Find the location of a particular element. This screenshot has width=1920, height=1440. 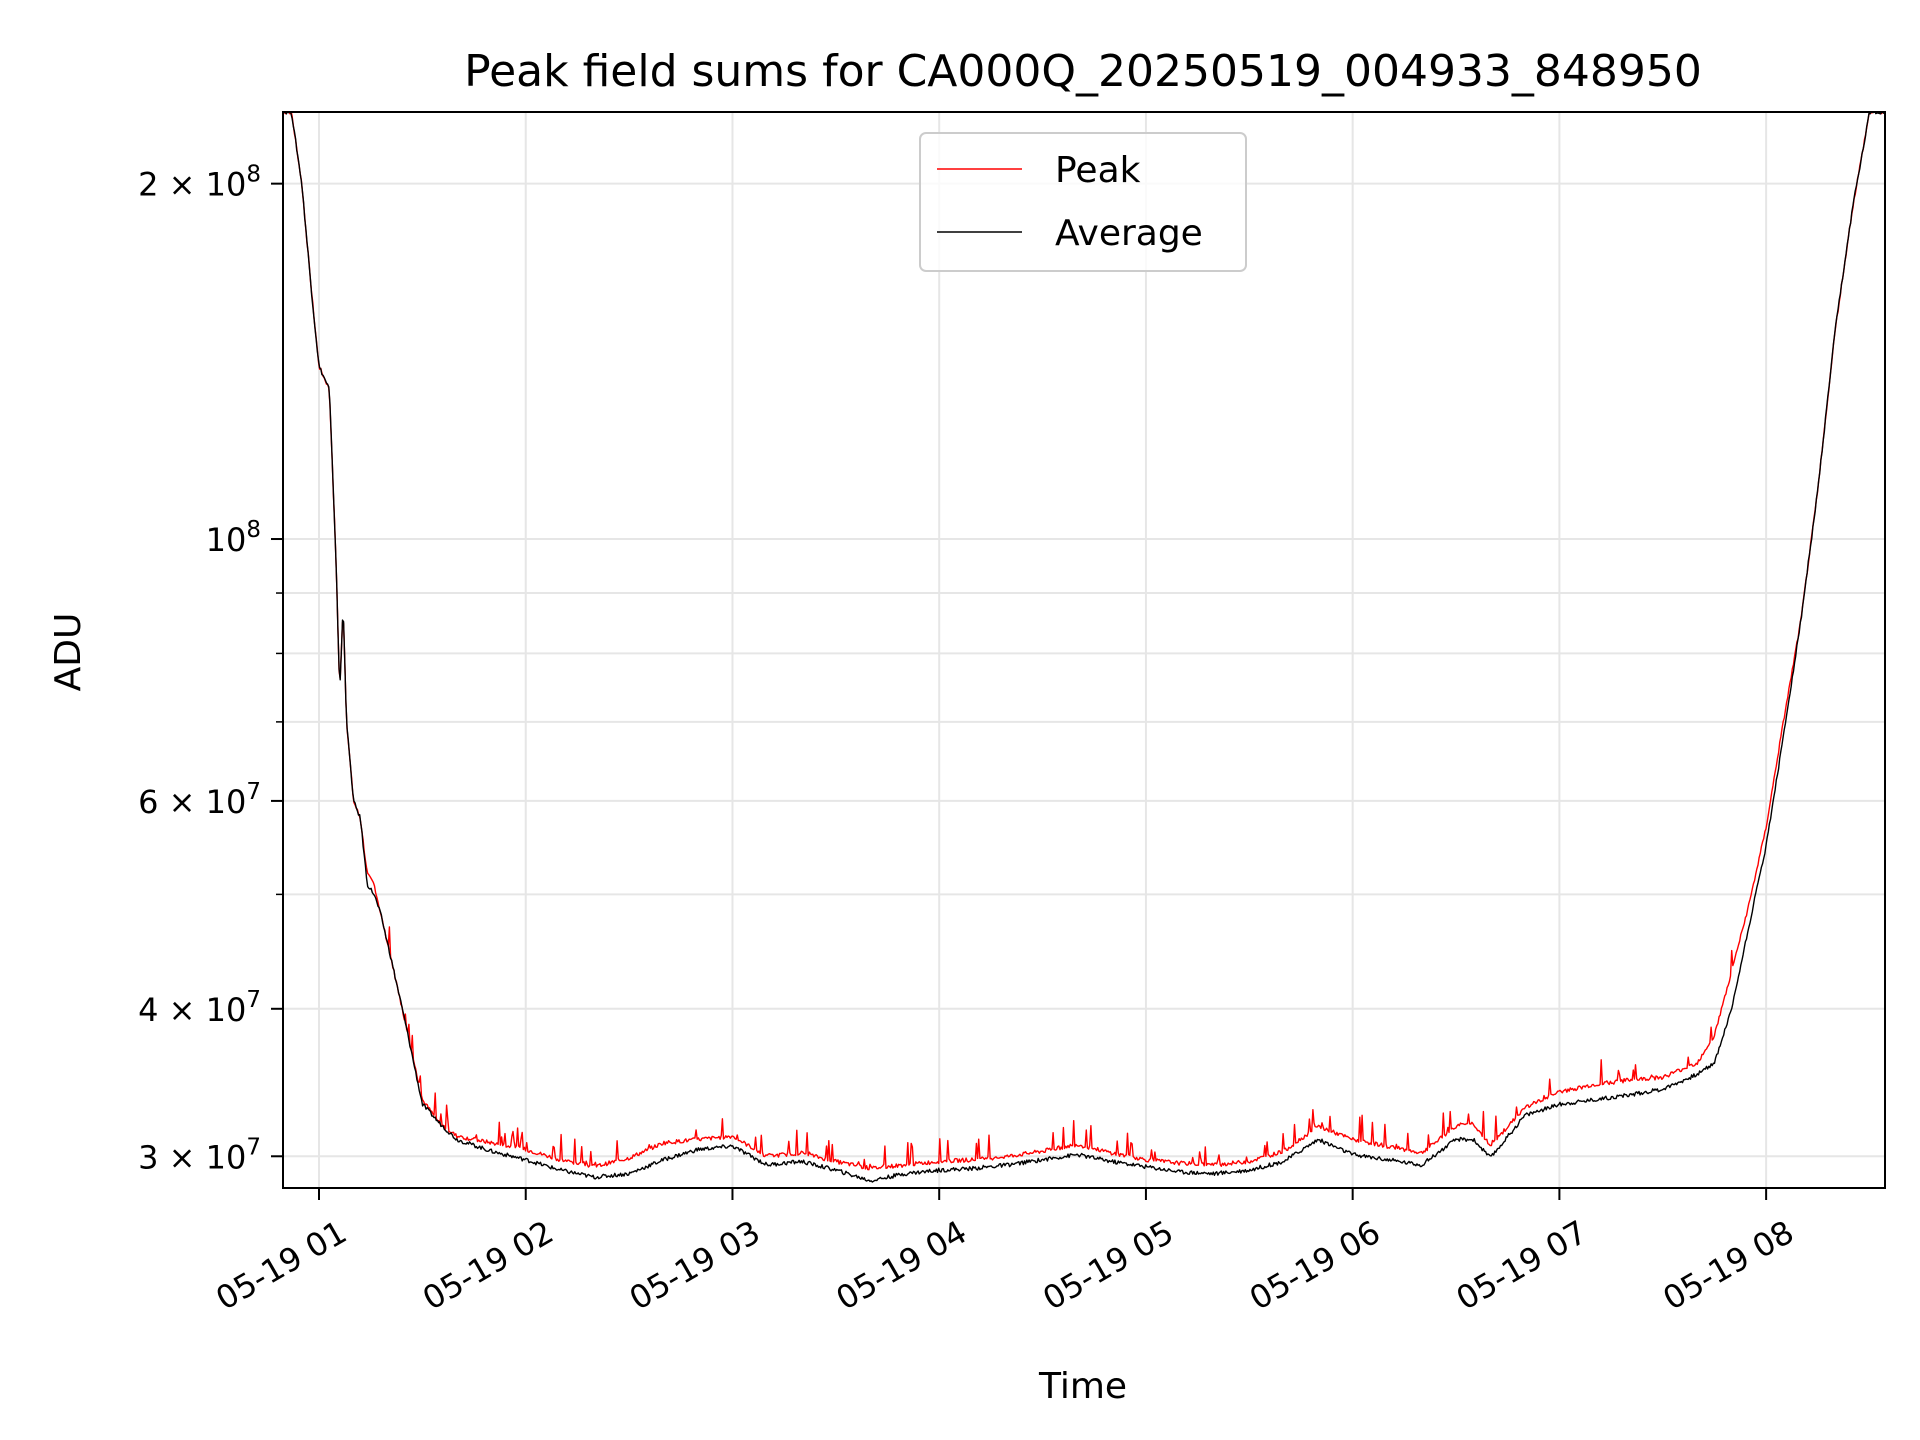

legend-label-average: Average is located at coordinates (1129, 233).